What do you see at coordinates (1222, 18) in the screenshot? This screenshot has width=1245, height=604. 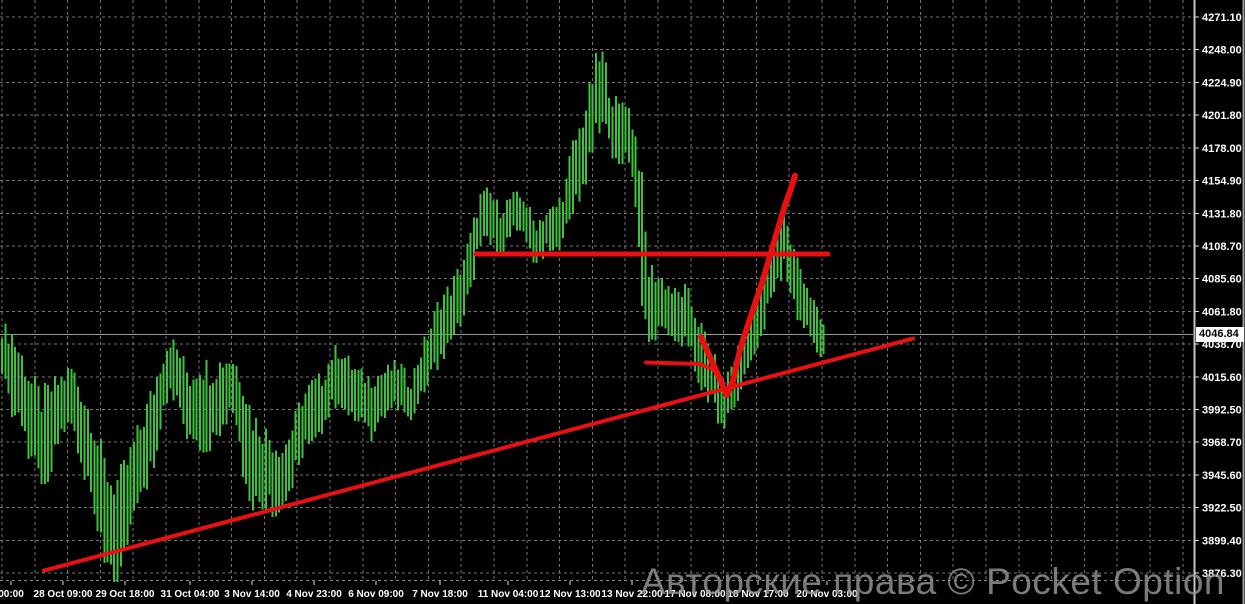 I see `price-tick-label: 4271.10` at bounding box center [1222, 18].